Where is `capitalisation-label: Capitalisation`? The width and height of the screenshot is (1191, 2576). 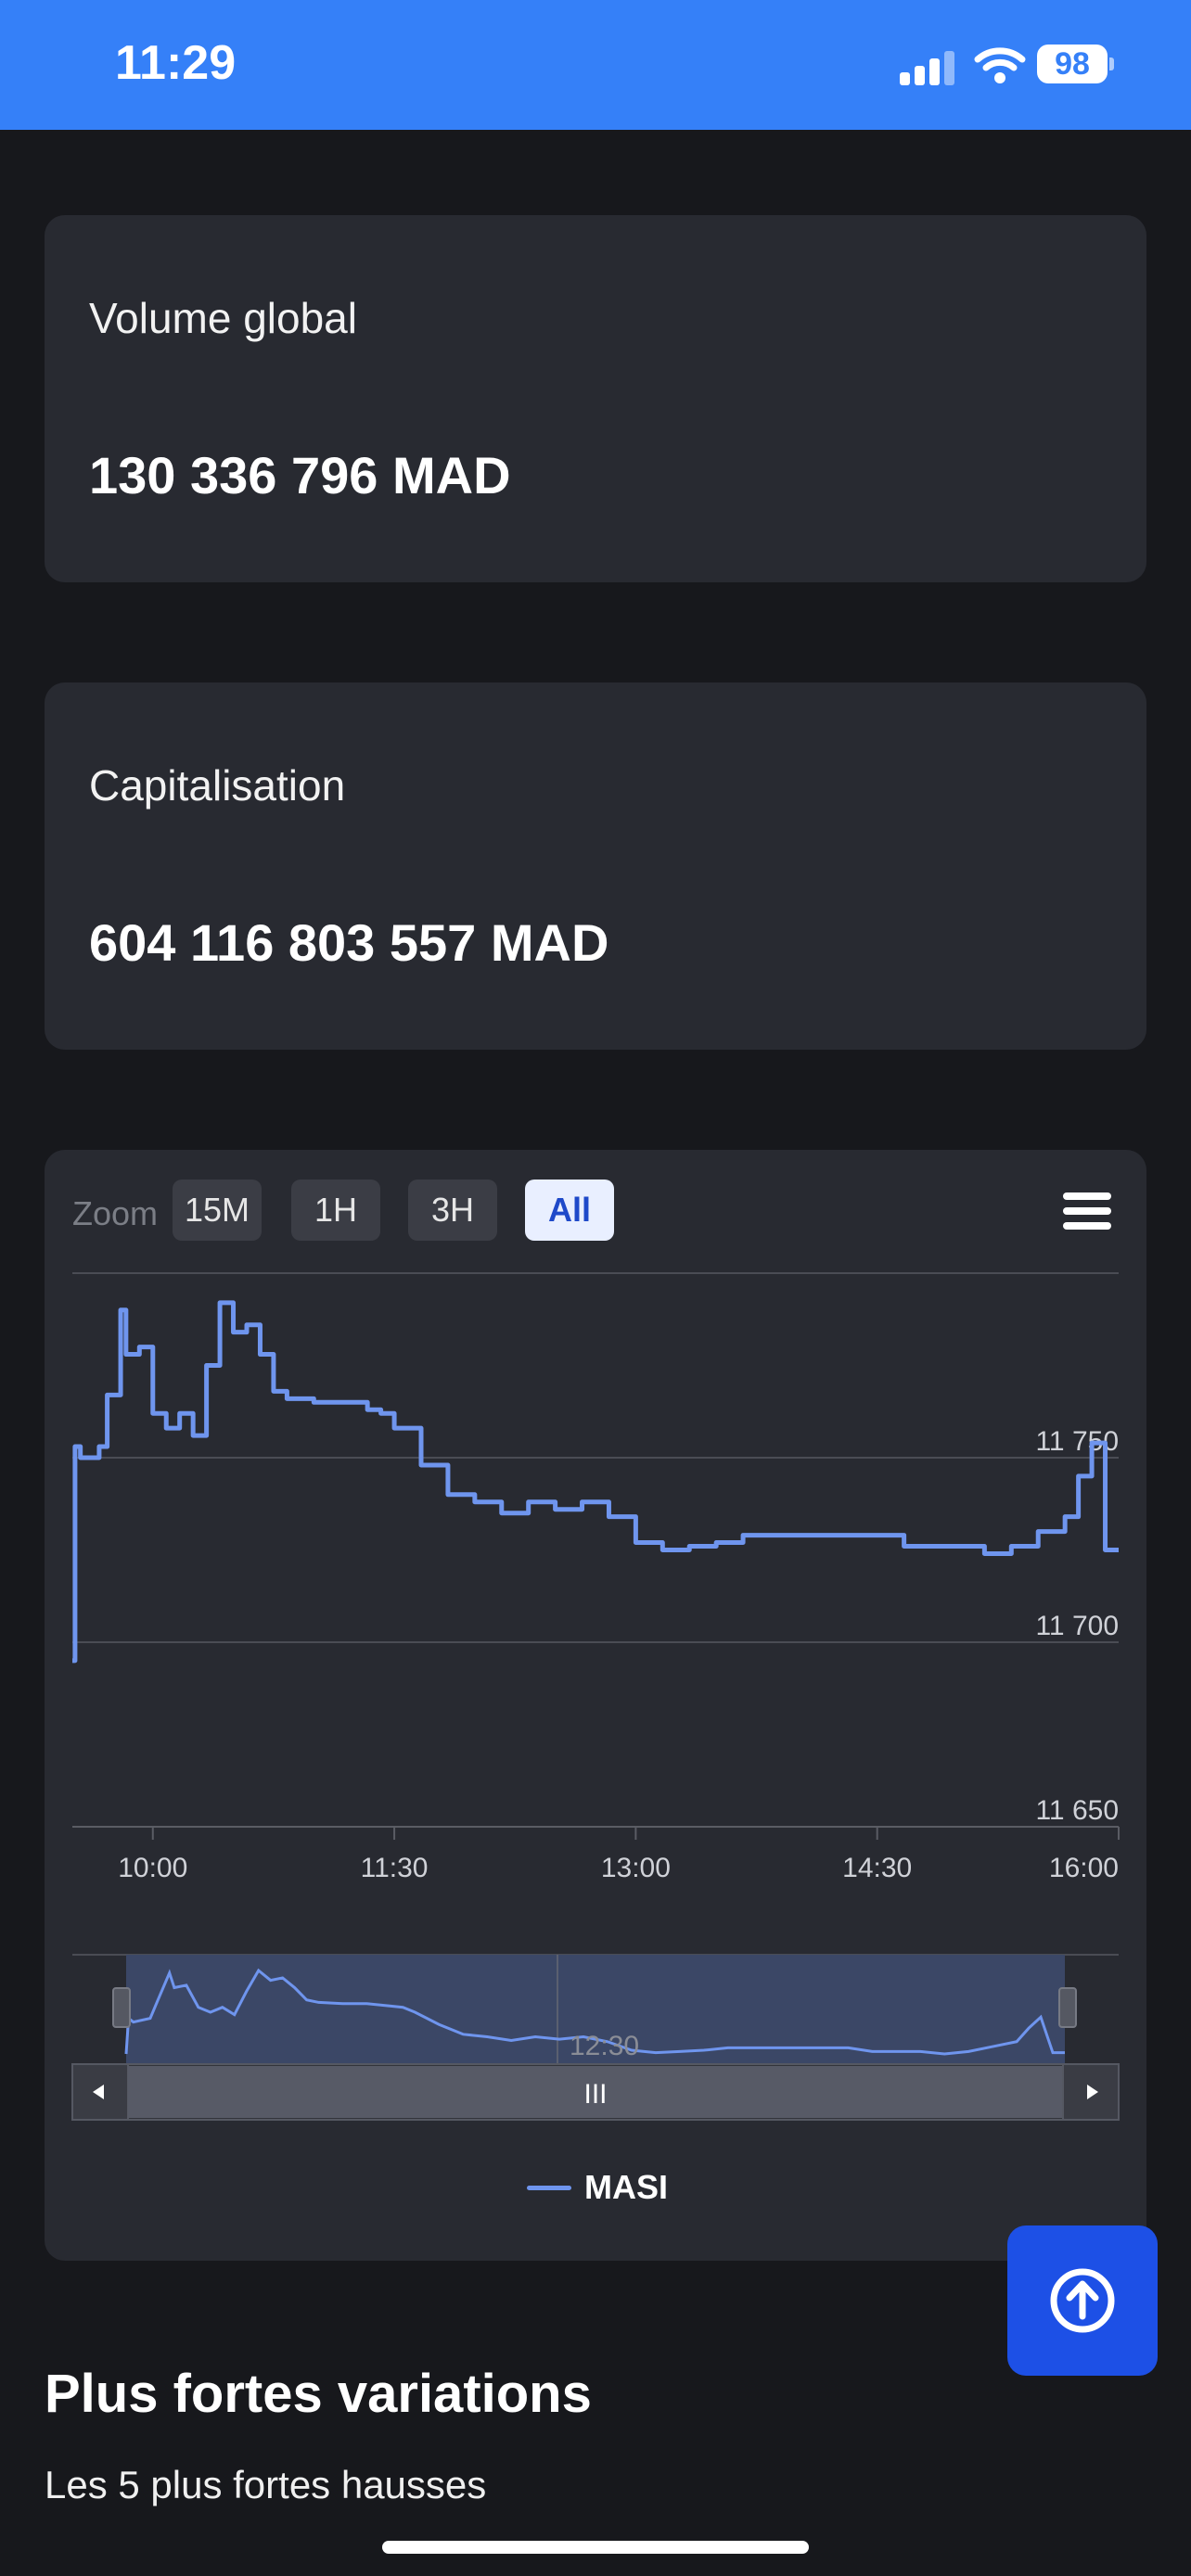 capitalisation-label: Capitalisation is located at coordinates (217, 786).